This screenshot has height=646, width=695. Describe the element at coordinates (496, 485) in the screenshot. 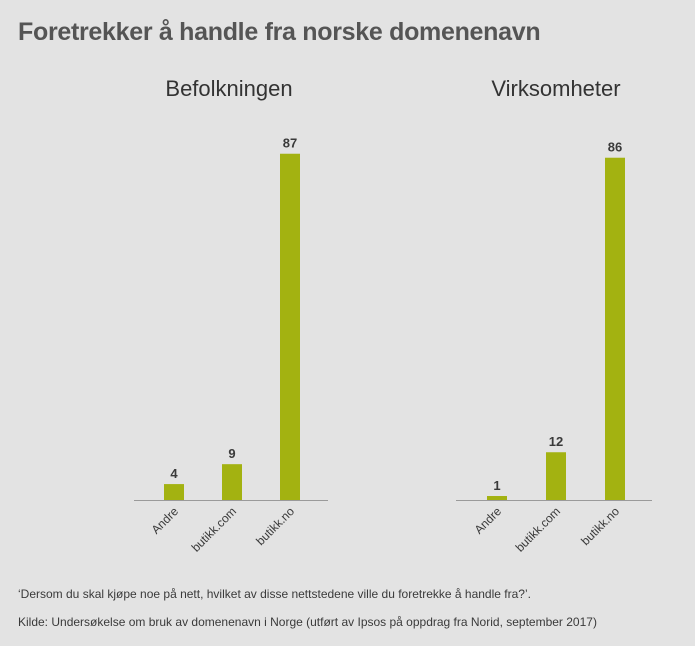

I see `data-label: 1` at that location.